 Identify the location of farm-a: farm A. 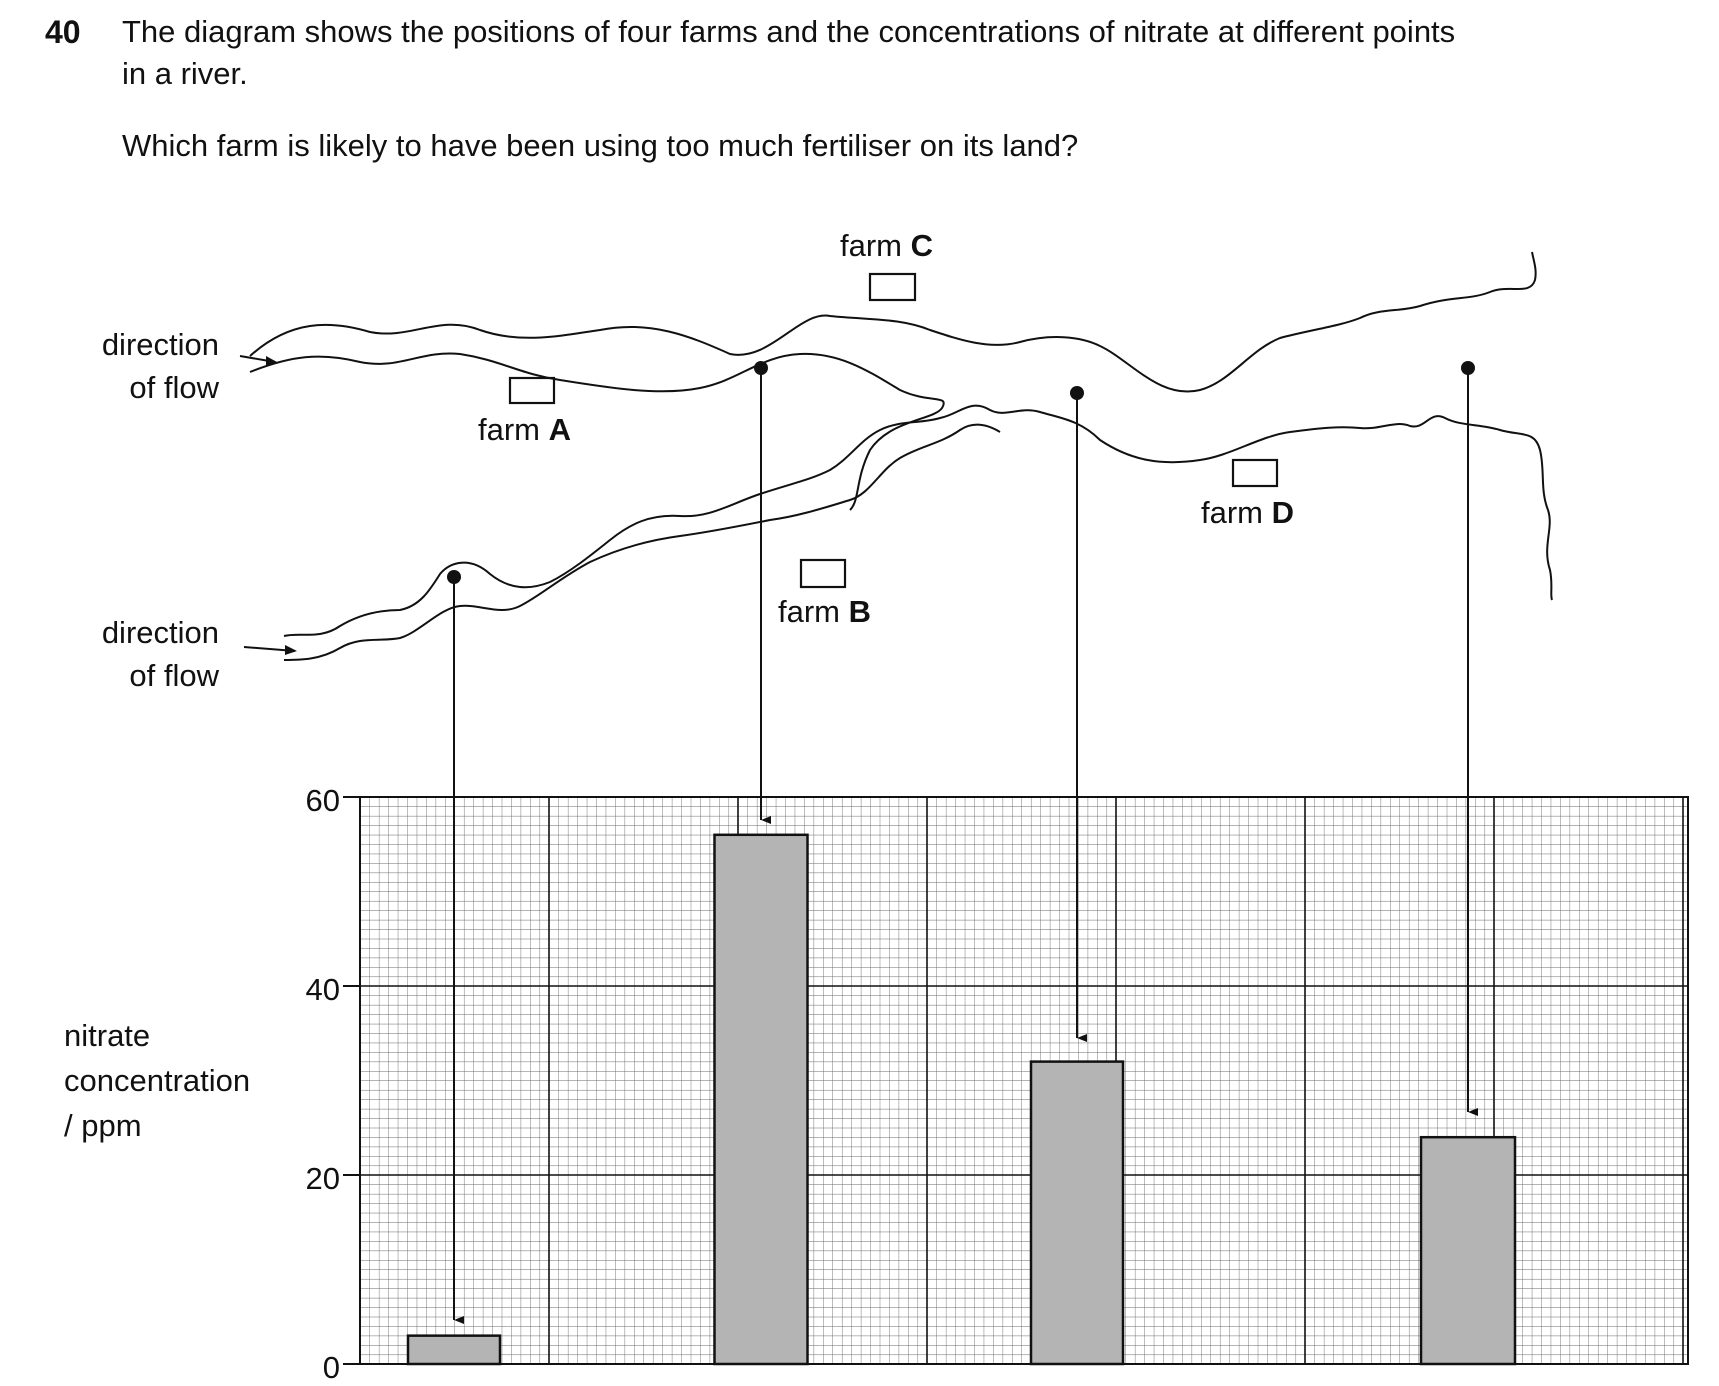
(524, 411).